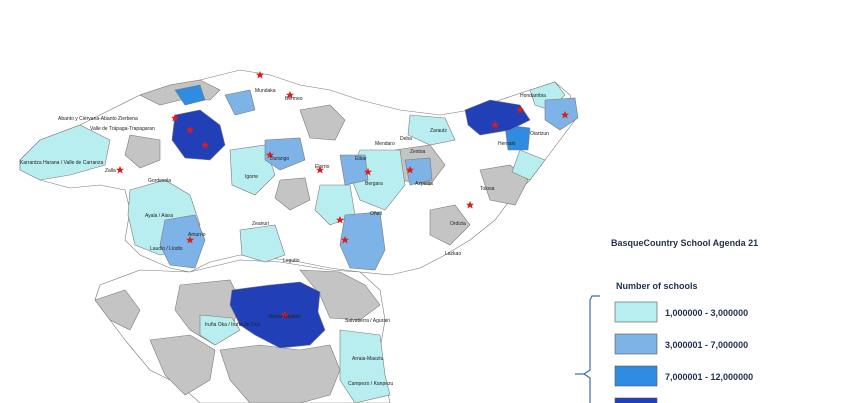  I want to click on municipality-label: Abanto y Ciérvana-Abanto Zierbena, so click(98, 119).